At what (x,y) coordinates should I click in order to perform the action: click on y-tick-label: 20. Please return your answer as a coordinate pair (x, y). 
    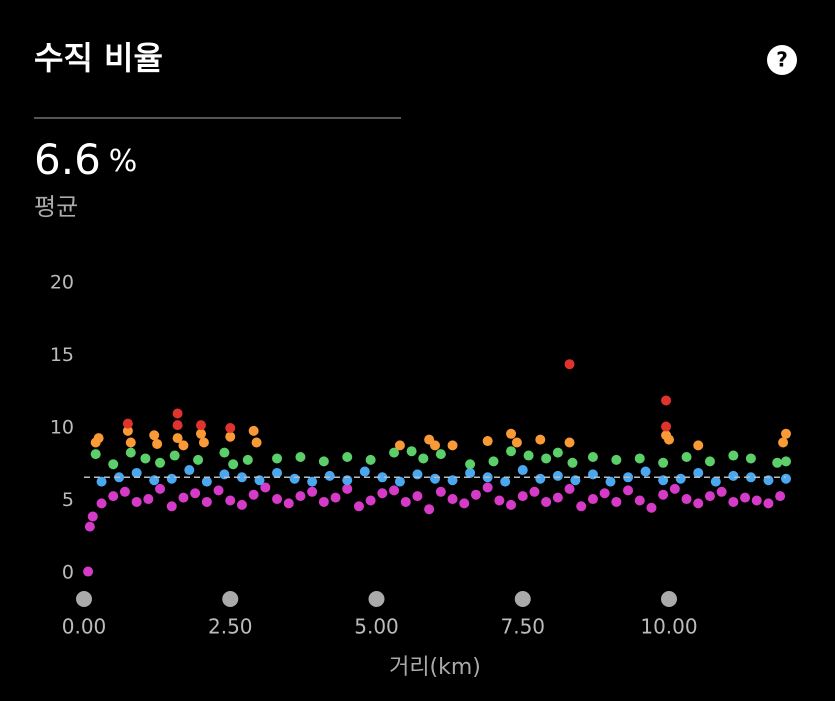
    Looking at the image, I should click on (62, 283).